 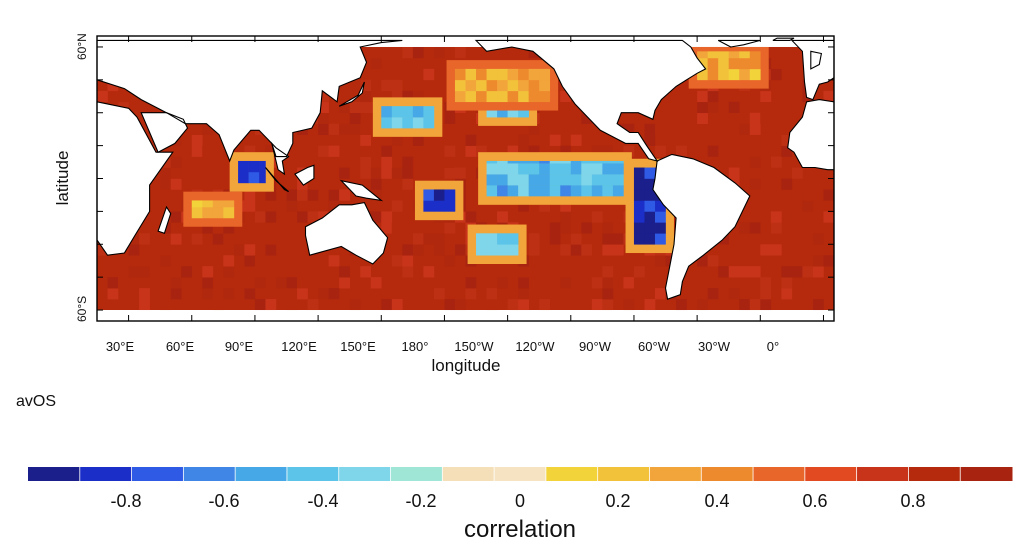 What do you see at coordinates (465, 365) in the screenshot?
I see `x-axis-label: longitude` at bounding box center [465, 365].